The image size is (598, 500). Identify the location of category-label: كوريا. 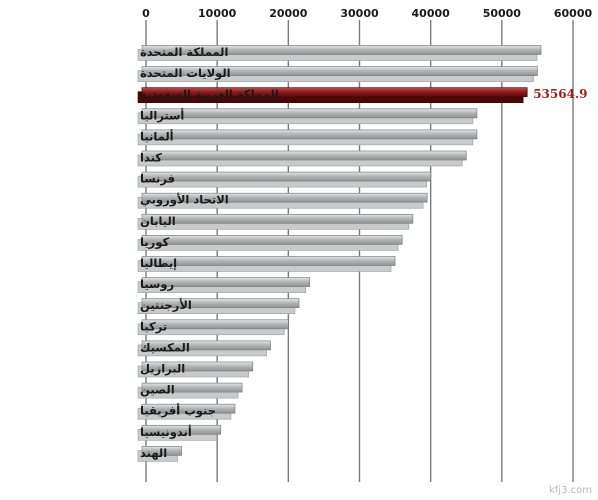
(154, 242).